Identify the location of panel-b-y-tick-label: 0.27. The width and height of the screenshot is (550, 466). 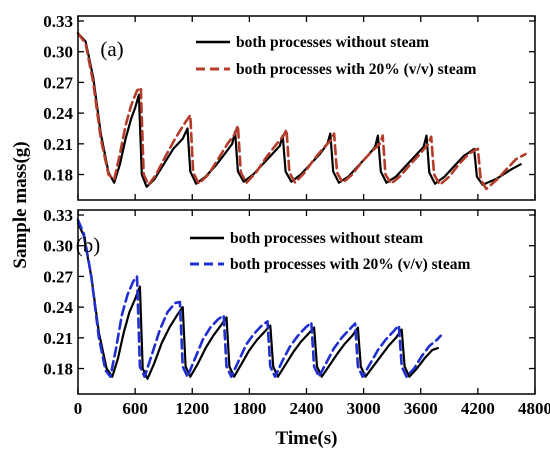
(58, 276).